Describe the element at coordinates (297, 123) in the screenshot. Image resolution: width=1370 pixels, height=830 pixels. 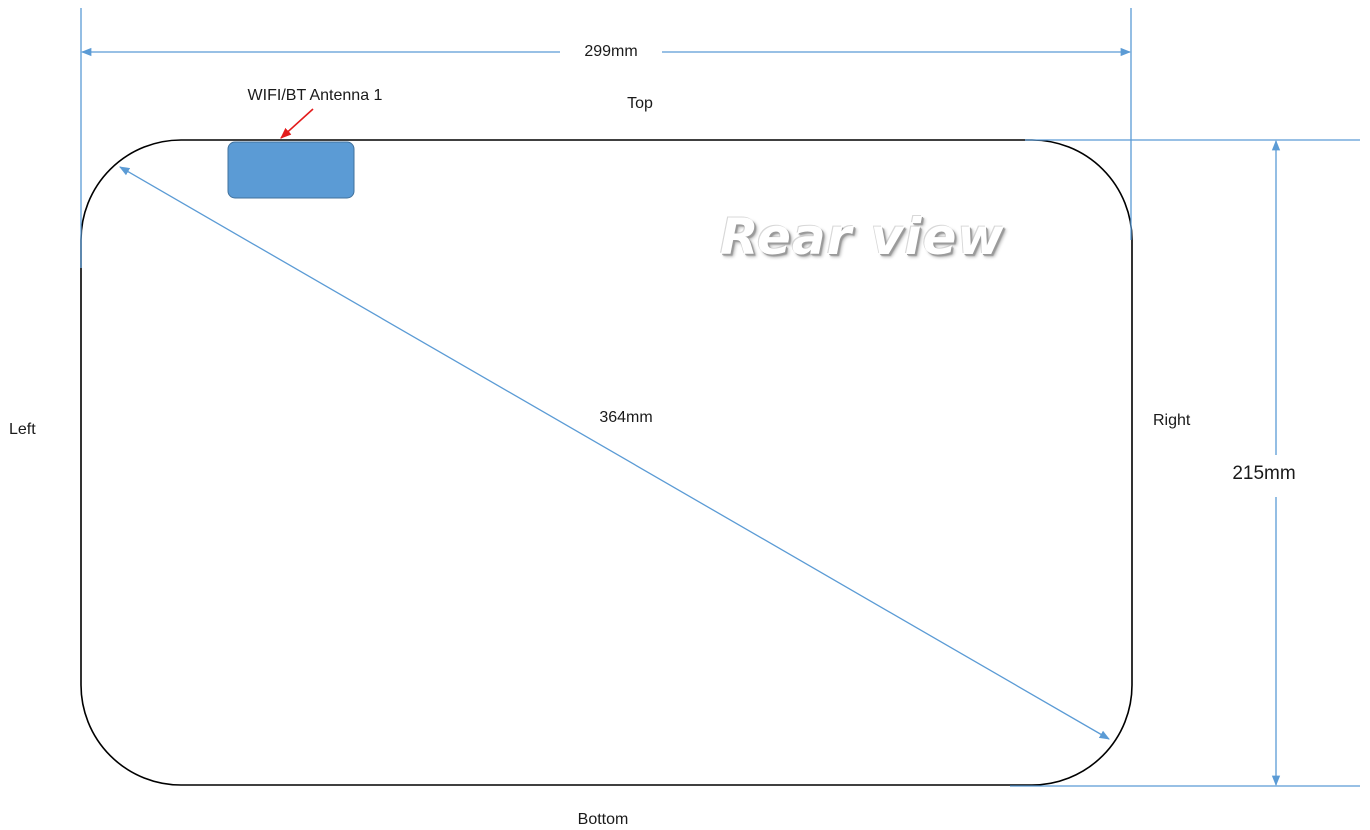
I see `antenna-pointer-arrow` at that location.